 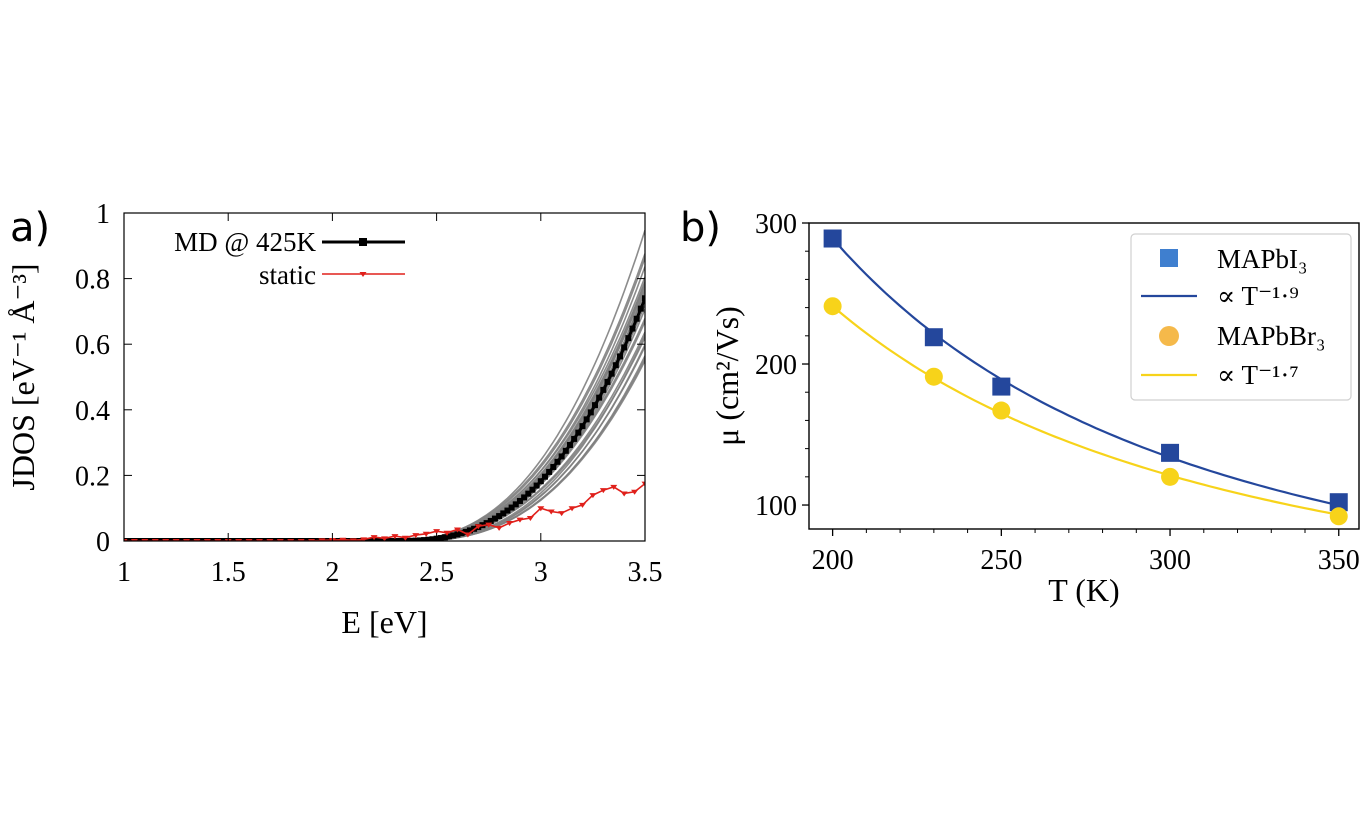 I want to click on x-axis-title-a: E [eV], so click(x=384, y=622).